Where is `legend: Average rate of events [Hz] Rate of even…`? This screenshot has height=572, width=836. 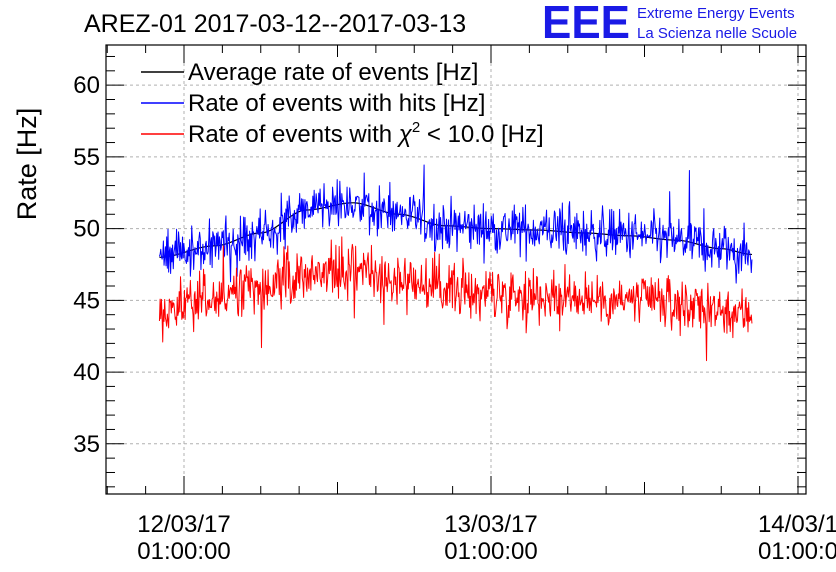 legend: Average rate of events [Hz] Rate of even… is located at coordinates (342, 103).